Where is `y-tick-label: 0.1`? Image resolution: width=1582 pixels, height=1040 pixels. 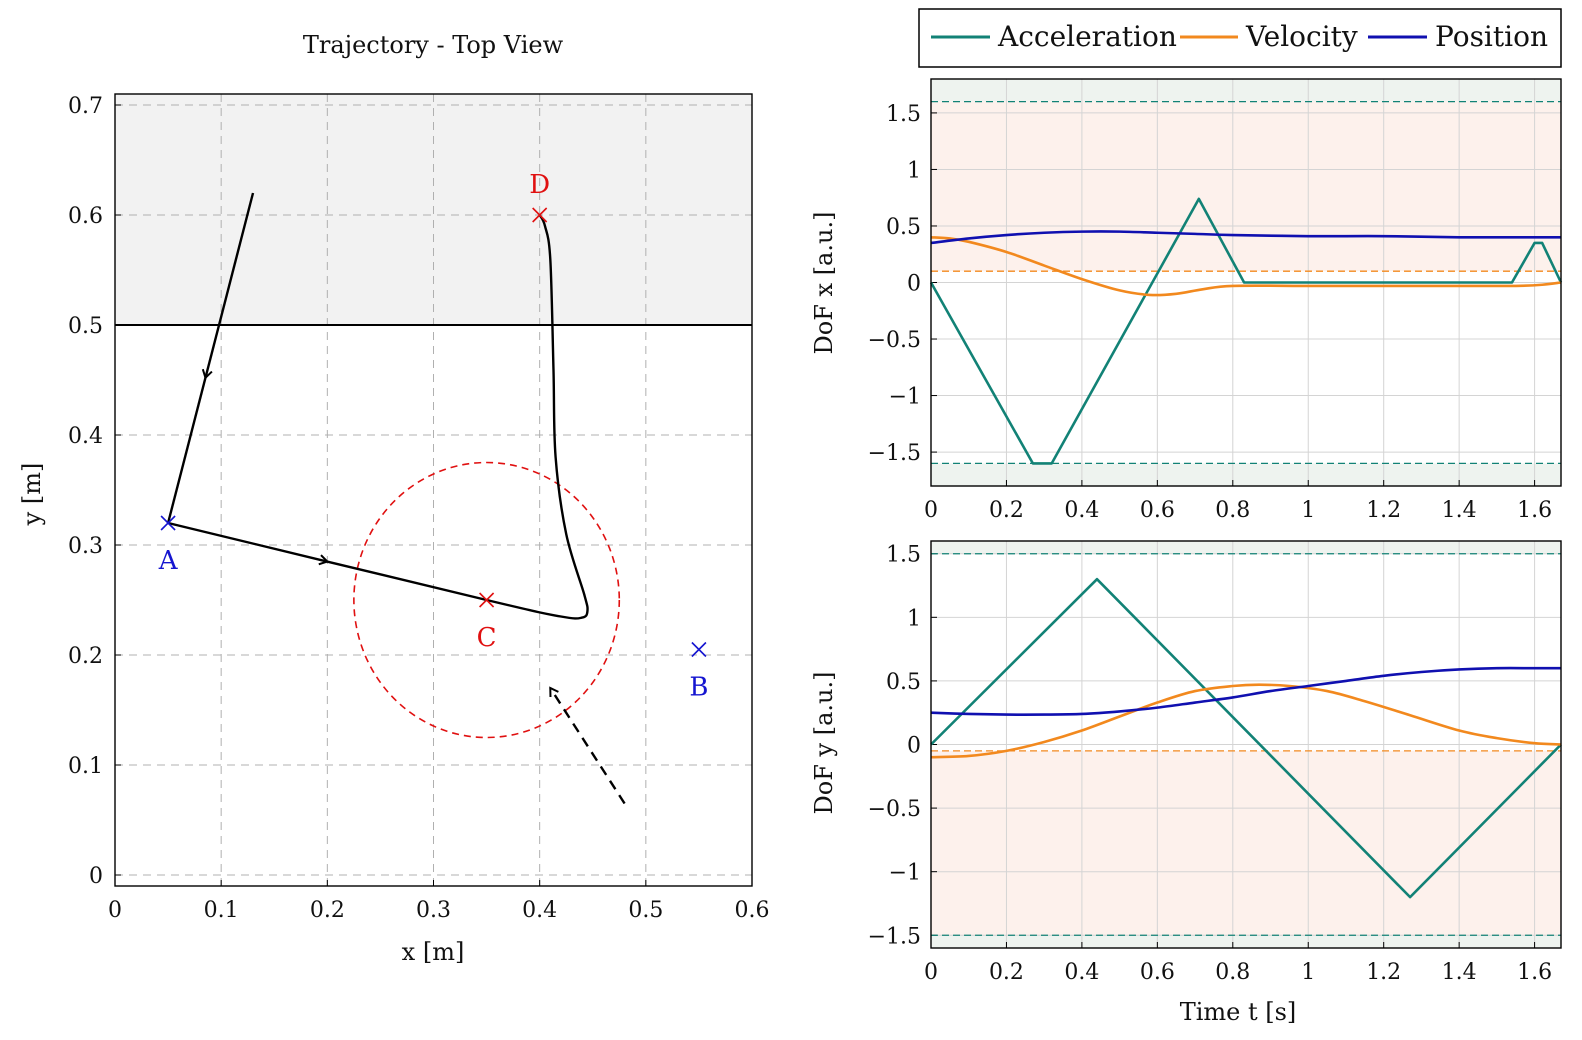
y-tick-label: 0.1 is located at coordinates (85, 766).